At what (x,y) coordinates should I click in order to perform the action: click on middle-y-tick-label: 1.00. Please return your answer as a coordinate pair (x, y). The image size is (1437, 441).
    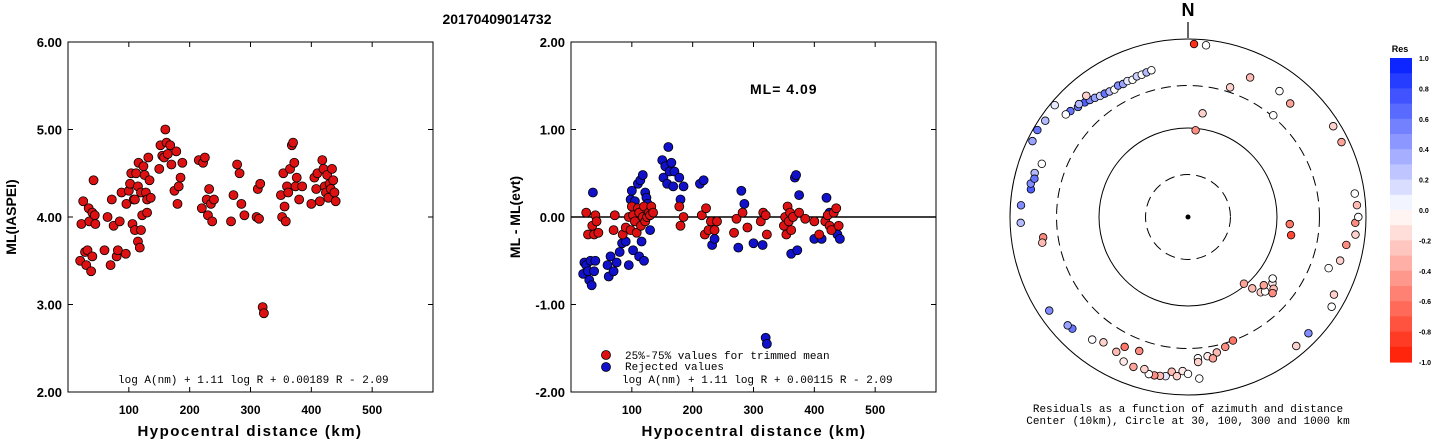
    Looking at the image, I should click on (552, 130).